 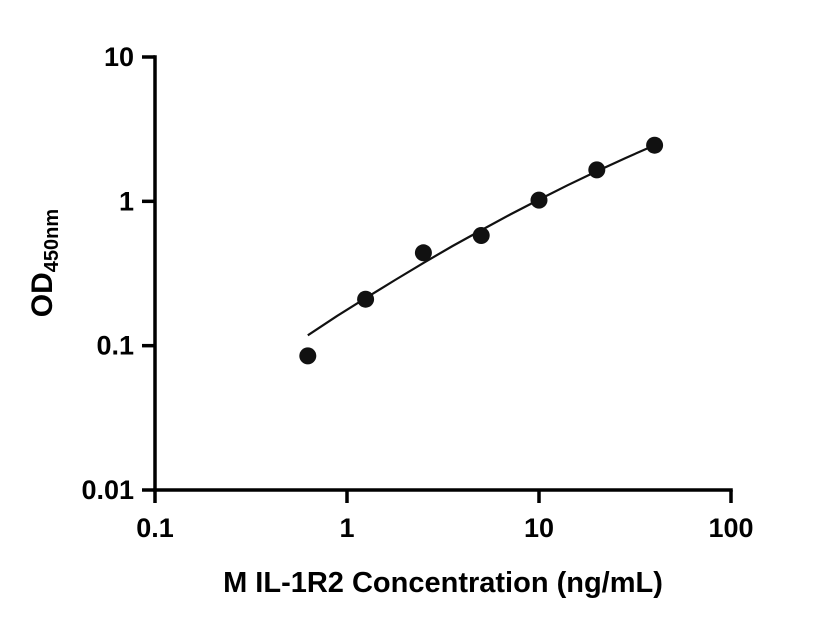 I want to click on x-tick-label: 0.1, so click(x=155, y=528).